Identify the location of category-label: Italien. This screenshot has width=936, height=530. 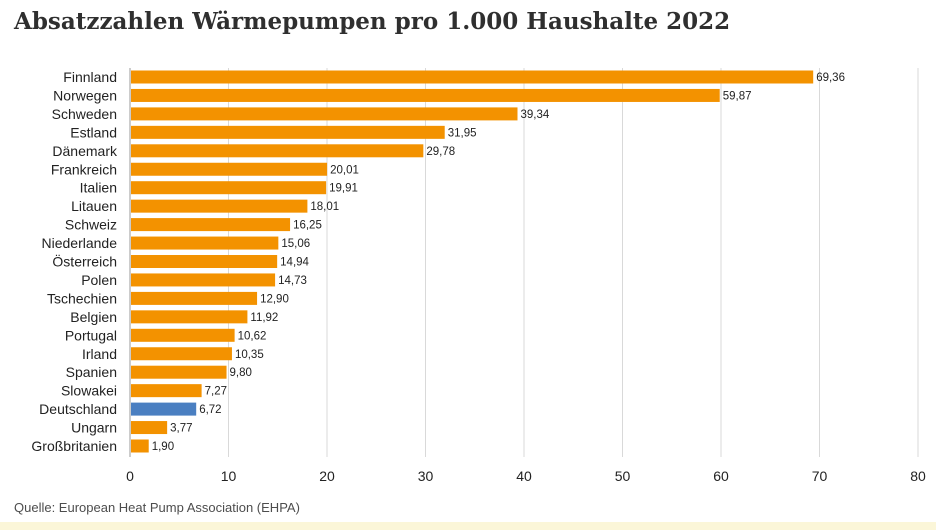
(98, 188).